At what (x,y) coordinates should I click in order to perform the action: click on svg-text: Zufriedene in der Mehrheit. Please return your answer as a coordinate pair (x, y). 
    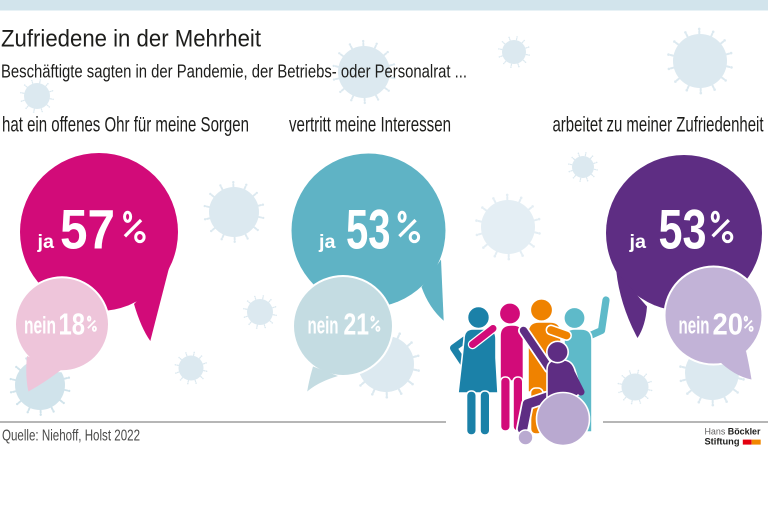
    Looking at the image, I should click on (131, 38).